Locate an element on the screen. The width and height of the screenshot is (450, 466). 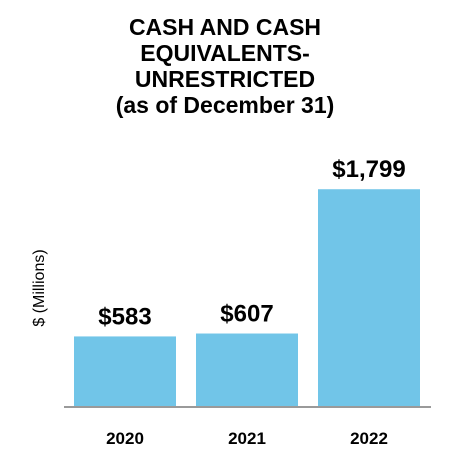
y-axis-label: $ (Millions) is located at coordinates (39, 287).